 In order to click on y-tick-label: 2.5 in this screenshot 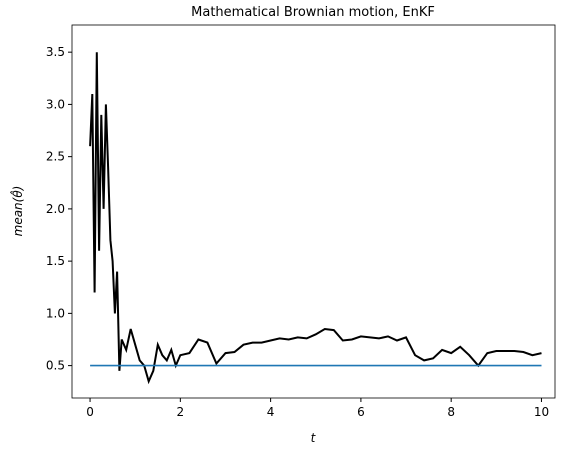, I will do `click(55, 157)`.